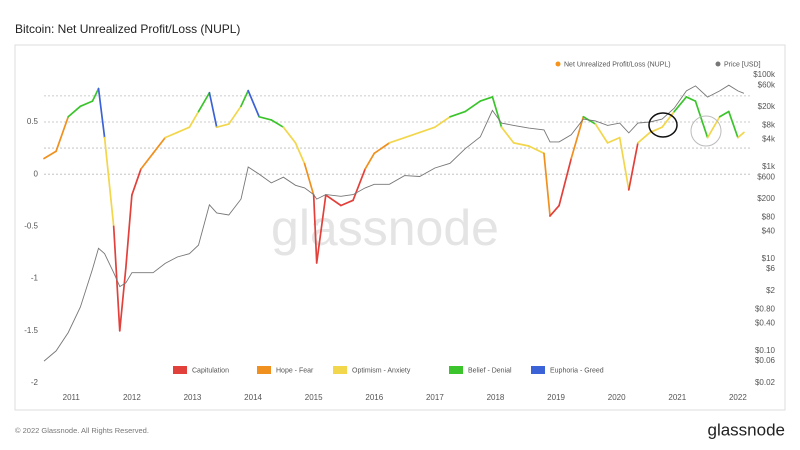  Describe the element at coordinates (33, 121) in the screenshot. I see `y-tick-label: 0.5` at that location.